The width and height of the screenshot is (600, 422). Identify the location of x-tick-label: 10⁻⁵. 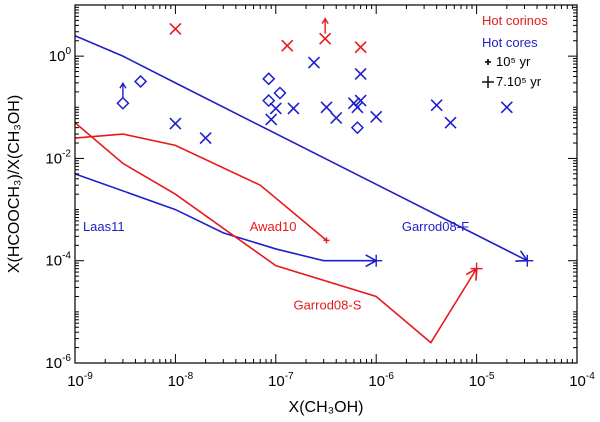
(482, 380).